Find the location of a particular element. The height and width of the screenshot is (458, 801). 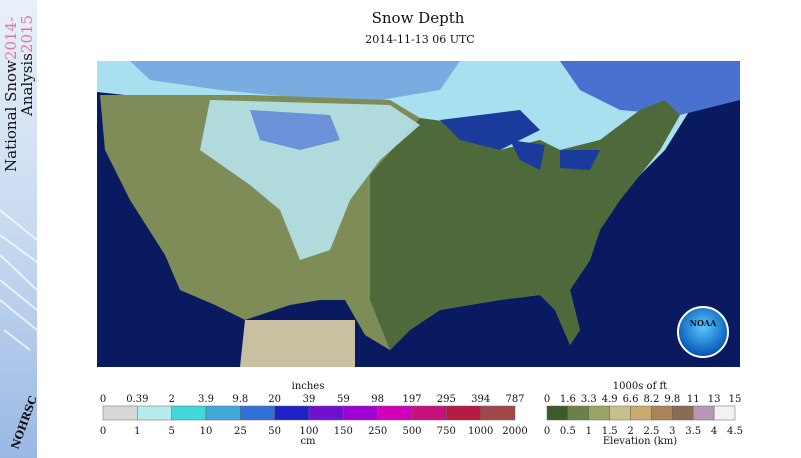

legend-tick-label: 295 is located at coordinates (446, 399).